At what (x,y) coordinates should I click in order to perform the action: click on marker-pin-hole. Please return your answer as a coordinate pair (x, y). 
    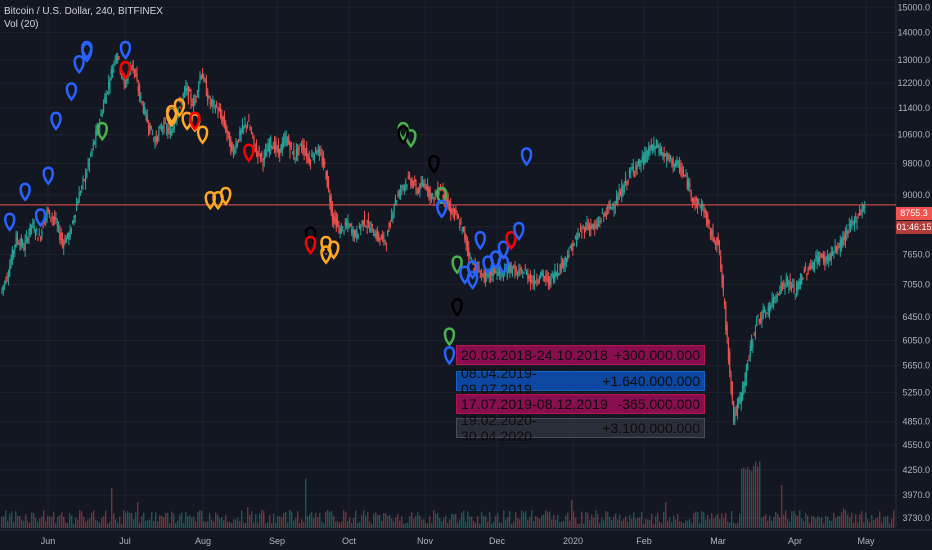
    Looking at the image, I should click on (194, 117).